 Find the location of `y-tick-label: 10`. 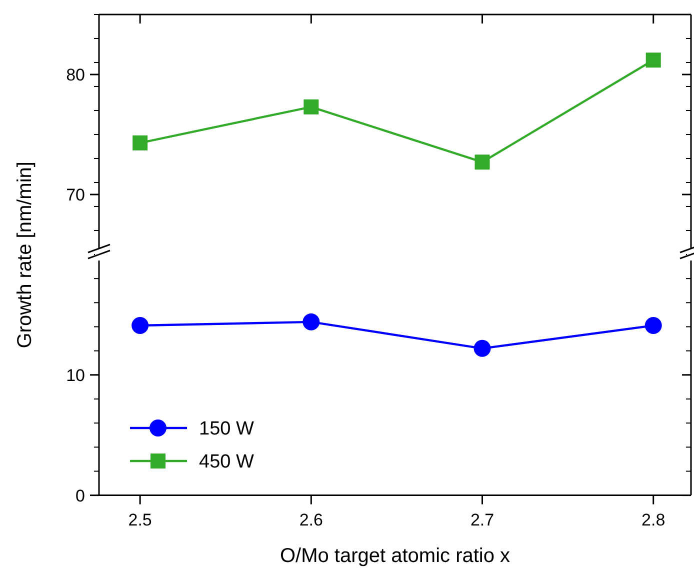

y-tick-label: 10 is located at coordinates (75, 375).